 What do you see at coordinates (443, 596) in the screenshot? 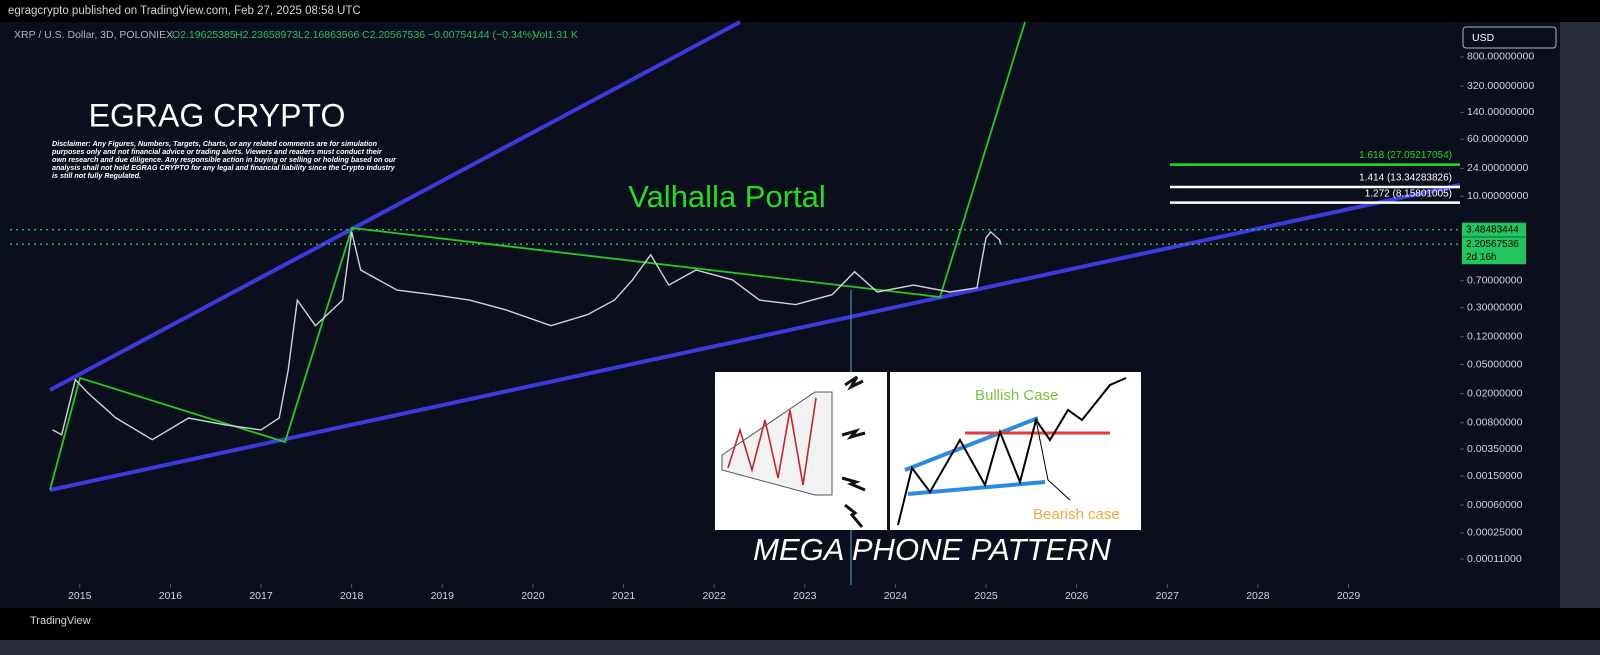
I see `x-tick-label: 2019` at bounding box center [443, 596].